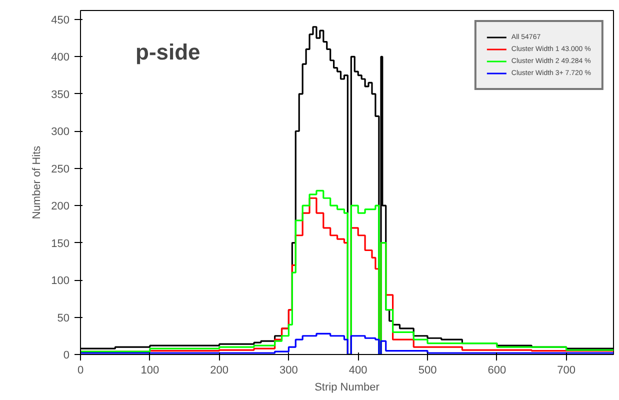 Image resolution: width=619 pixels, height=400 pixels. What do you see at coordinates (60, 20) in the screenshot?
I see `y-tick-label: 450` at bounding box center [60, 20].